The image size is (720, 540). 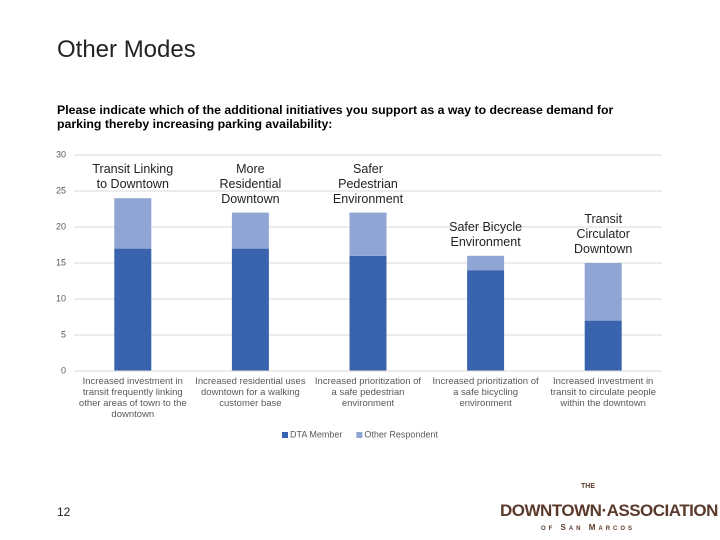 What do you see at coordinates (250, 183) in the screenshot?
I see `bar-annotation: More Residential Downtown` at bounding box center [250, 183].